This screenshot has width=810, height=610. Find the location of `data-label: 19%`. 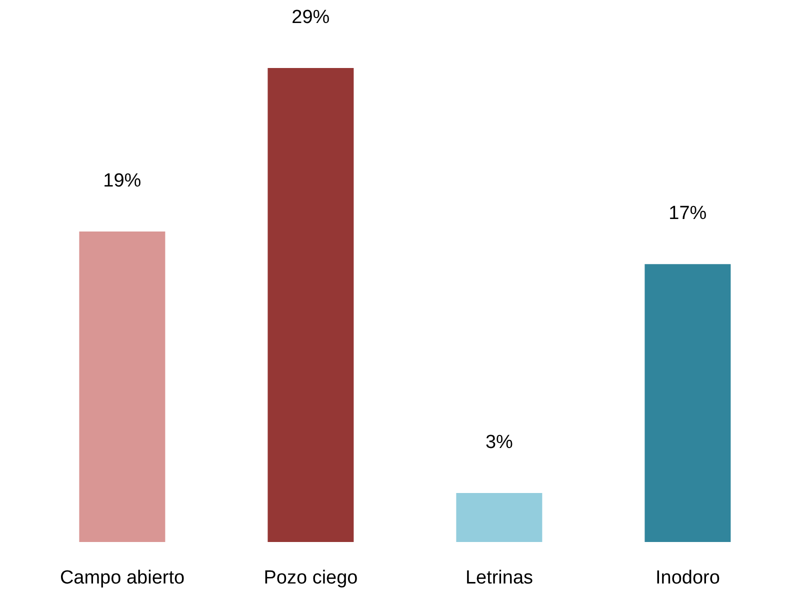

data-label: 19% is located at coordinates (122, 181).